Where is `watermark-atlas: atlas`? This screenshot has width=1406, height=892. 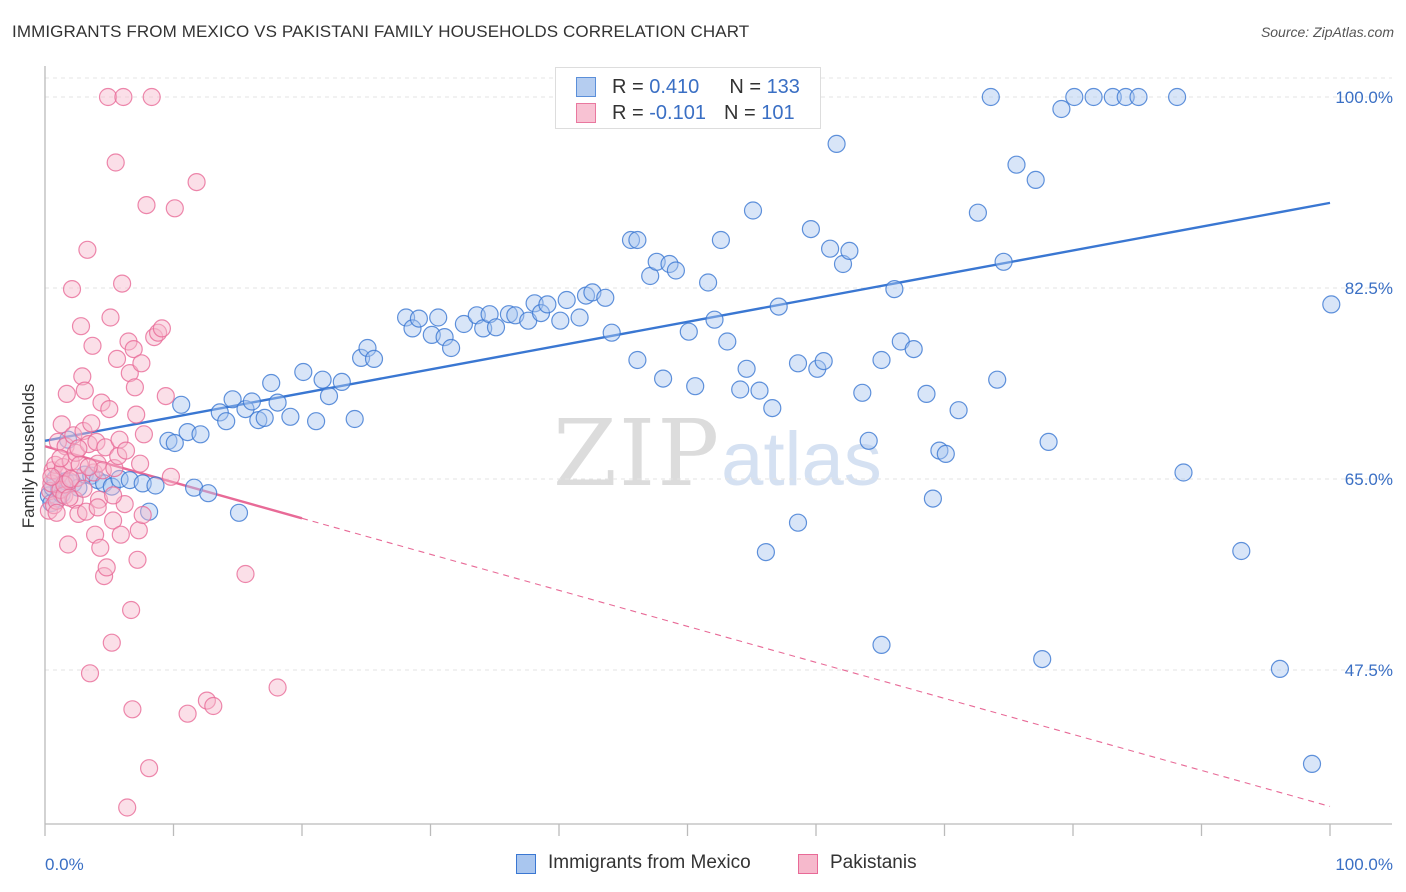
watermark-atlas: atlas is located at coordinates (801, 459).